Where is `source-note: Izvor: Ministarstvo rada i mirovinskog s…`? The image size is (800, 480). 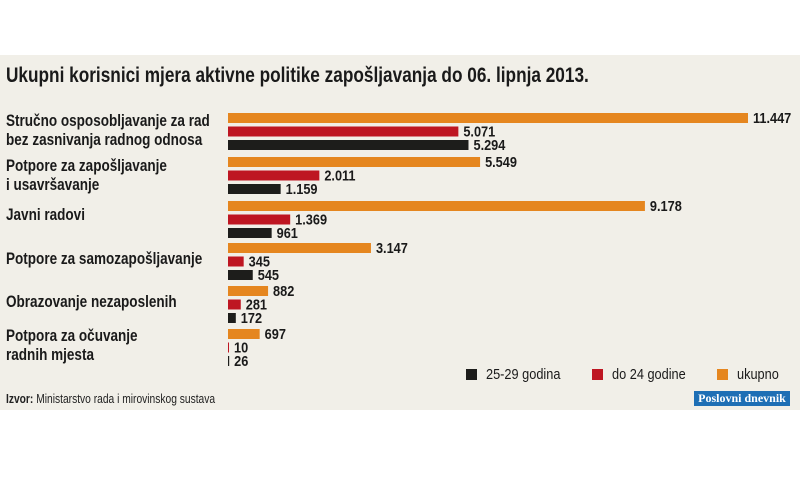 source-note: Izvor: Ministarstvo rada i mirovinskog s… is located at coordinates (111, 399).